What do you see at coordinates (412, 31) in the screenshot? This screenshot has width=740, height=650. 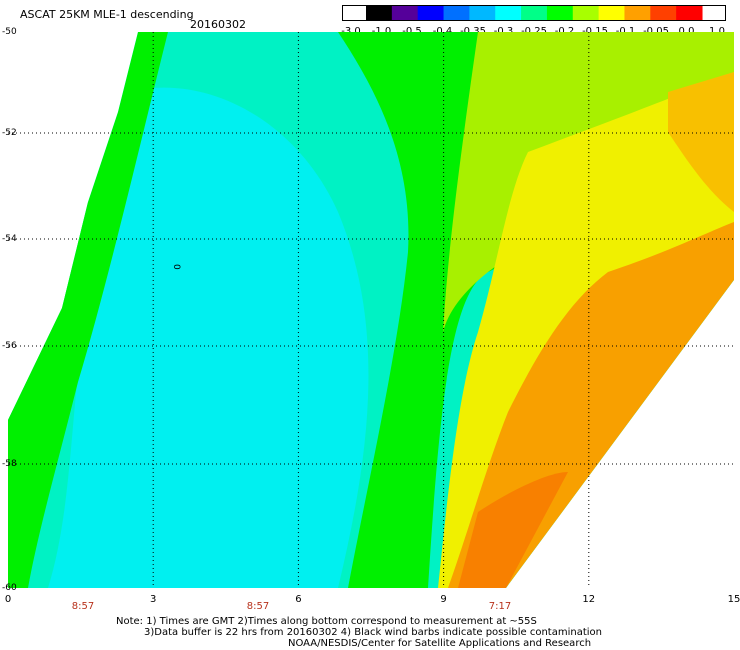 I see `colorbar-label: -0.5` at bounding box center [412, 31].